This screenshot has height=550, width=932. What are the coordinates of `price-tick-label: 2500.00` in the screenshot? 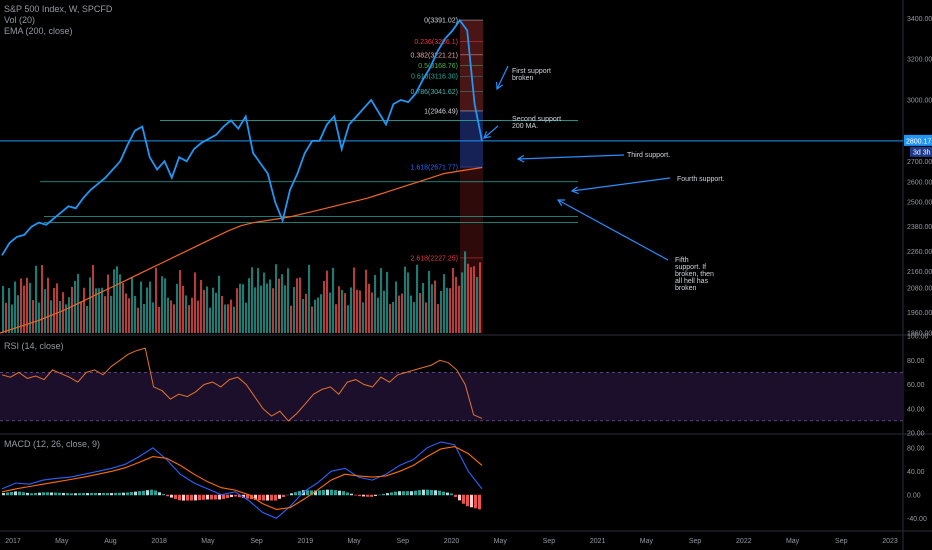 It's located at (919, 203).